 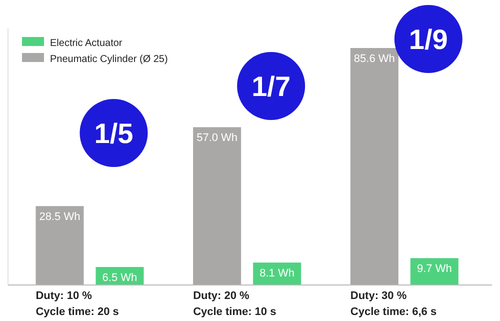 What do you see at coordinates (120, 278) in the screenshot?
I see `data-label: 6.5 Wh` at bounding box center [120, 278].